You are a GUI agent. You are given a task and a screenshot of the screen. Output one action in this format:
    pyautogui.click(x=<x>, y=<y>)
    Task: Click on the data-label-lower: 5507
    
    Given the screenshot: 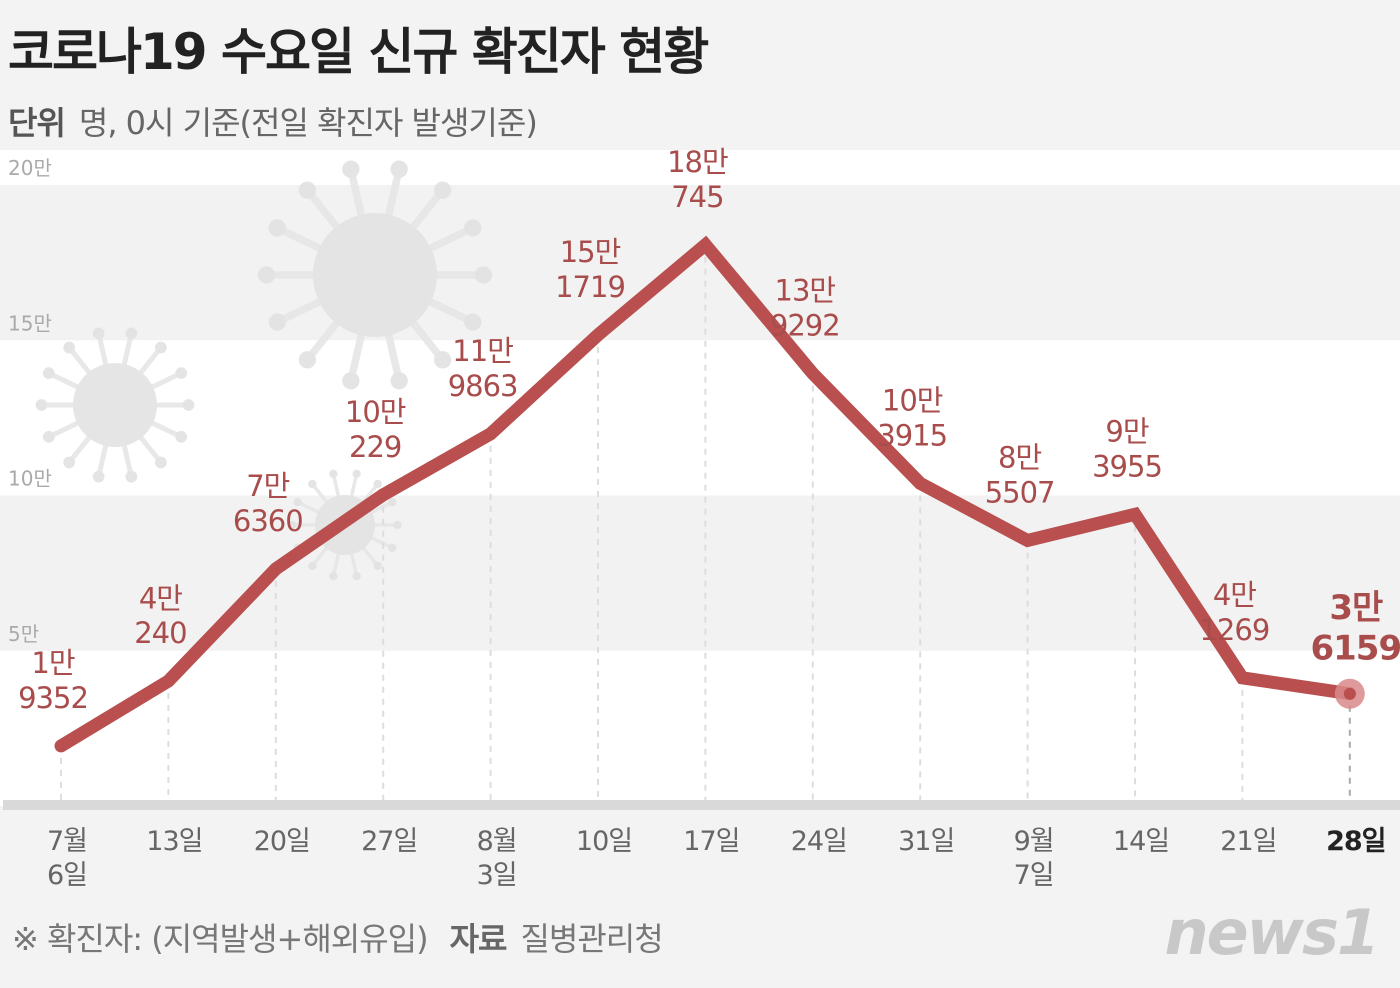 What is the action you would take?
    pyautogui.click(x=1020, y=493)
    